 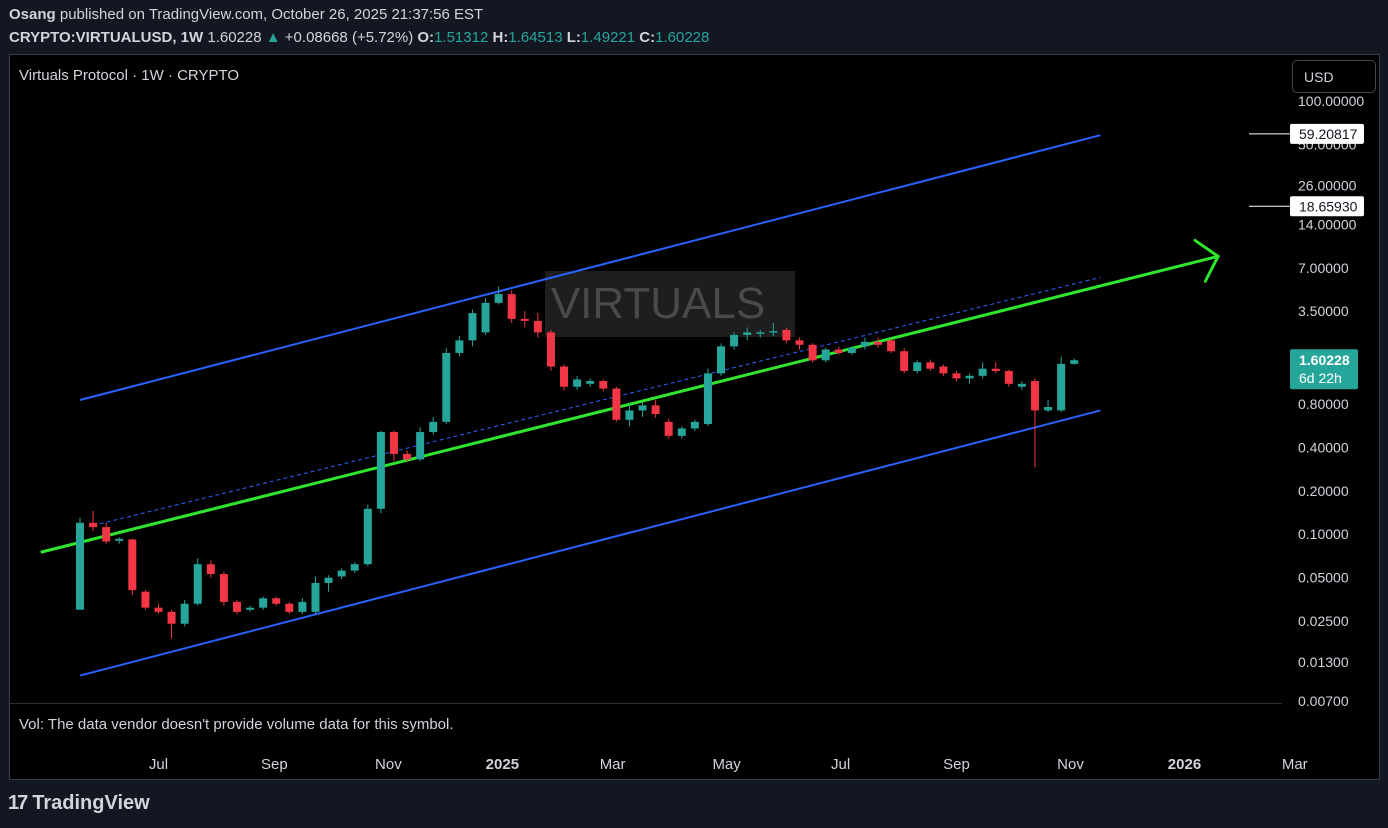 I want to click on price-tick-label: 0.00700, so click(x=1323, y=701).